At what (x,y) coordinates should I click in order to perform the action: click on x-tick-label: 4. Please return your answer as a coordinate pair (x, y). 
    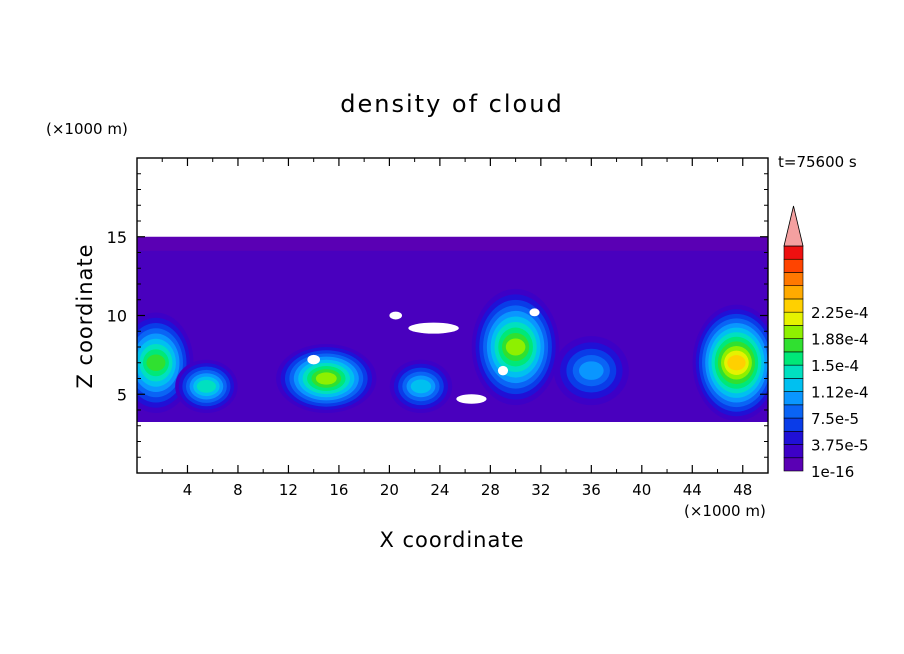
    Looking at the image, I should click on (188, 490).